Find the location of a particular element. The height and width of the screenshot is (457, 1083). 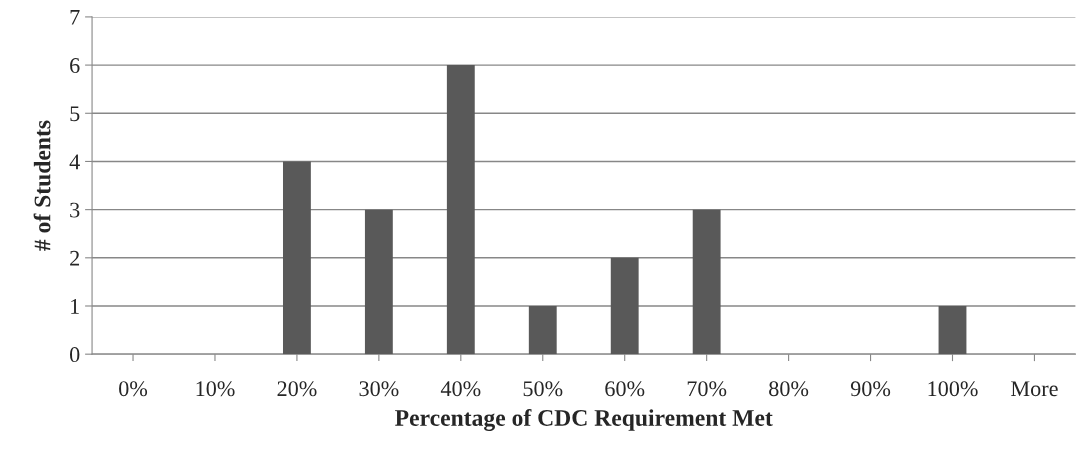

x-tick-label: 90% is located at coordinates (870, 389).